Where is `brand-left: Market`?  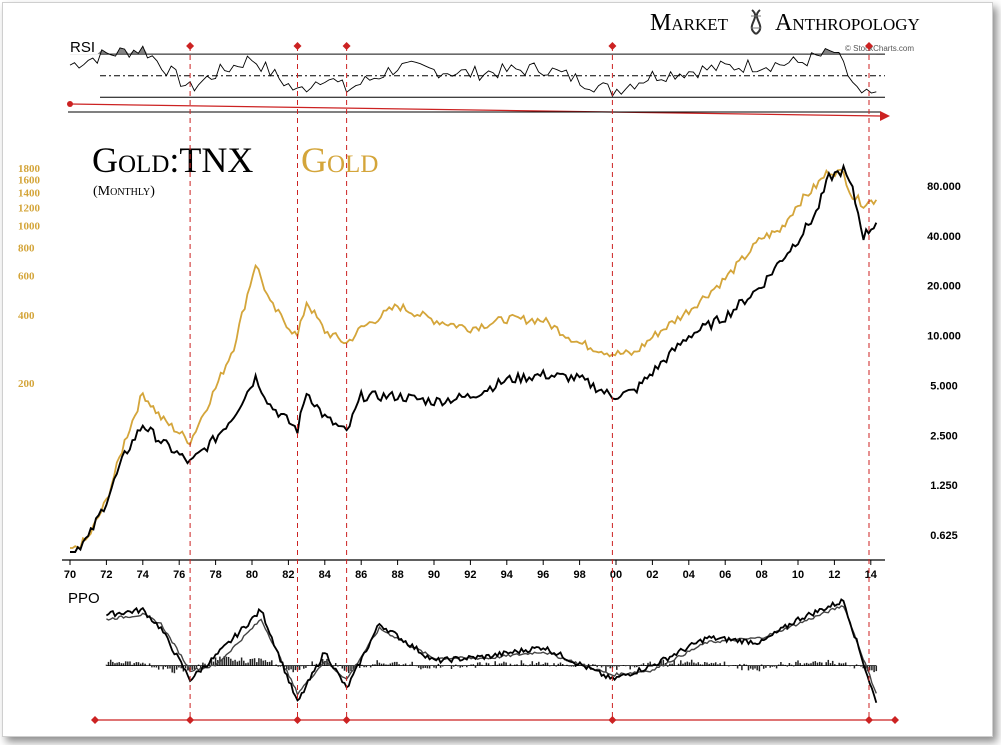 brand-left: Market is located at coordinates (689, 23).